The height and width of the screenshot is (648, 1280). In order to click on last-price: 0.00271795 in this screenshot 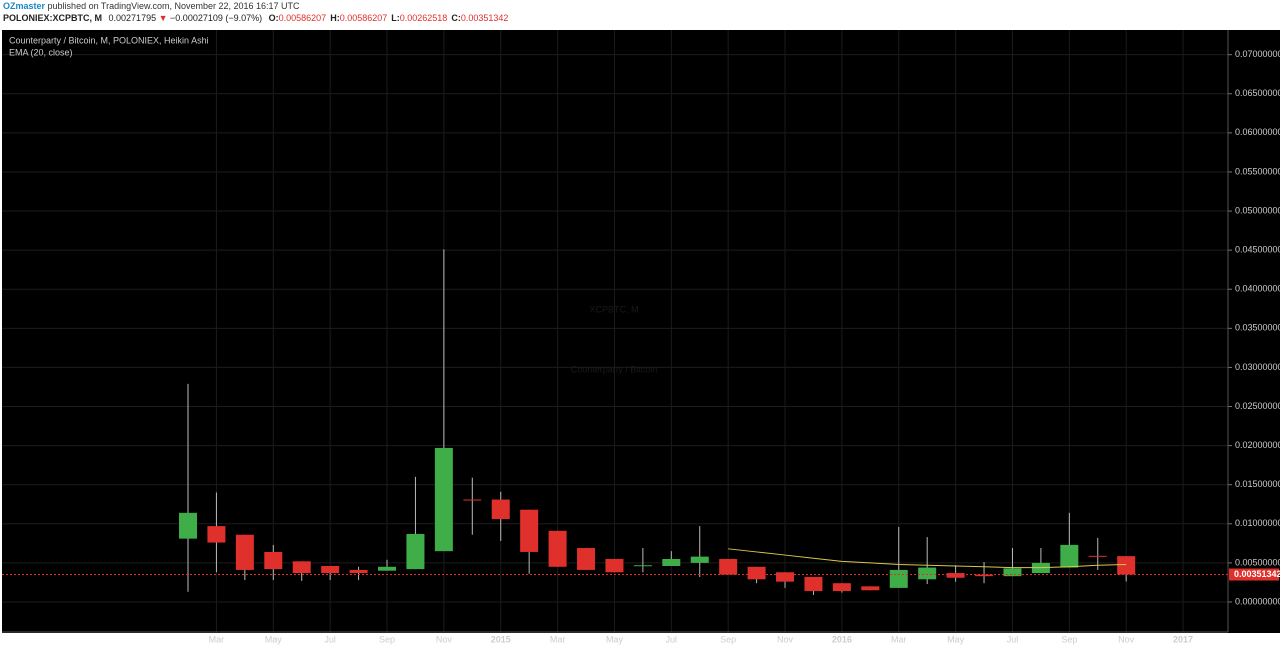, I will do `click(133, 18)`.